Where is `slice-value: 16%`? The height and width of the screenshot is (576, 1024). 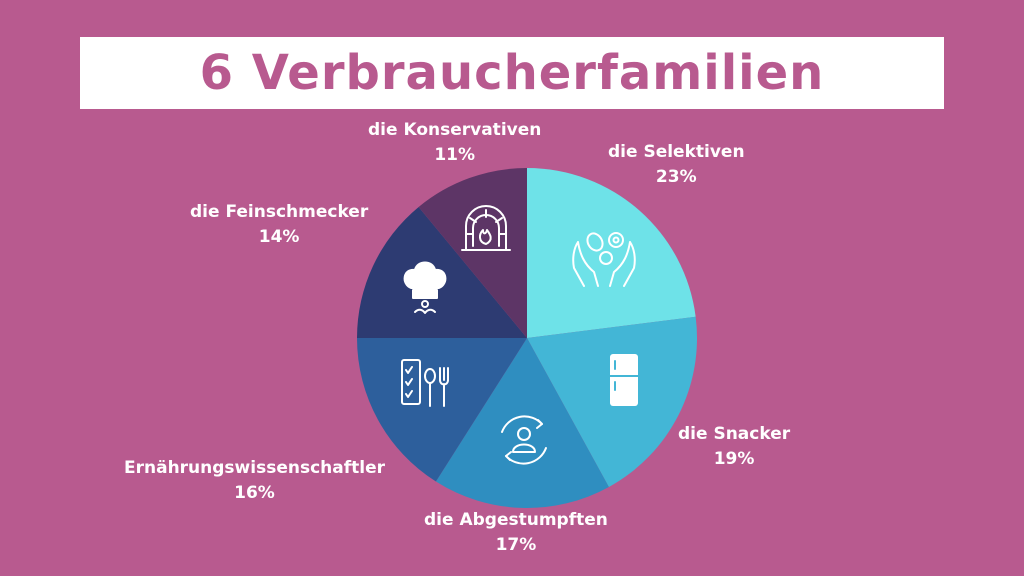
slice-value: 16% is located at coordinates (254, 493).